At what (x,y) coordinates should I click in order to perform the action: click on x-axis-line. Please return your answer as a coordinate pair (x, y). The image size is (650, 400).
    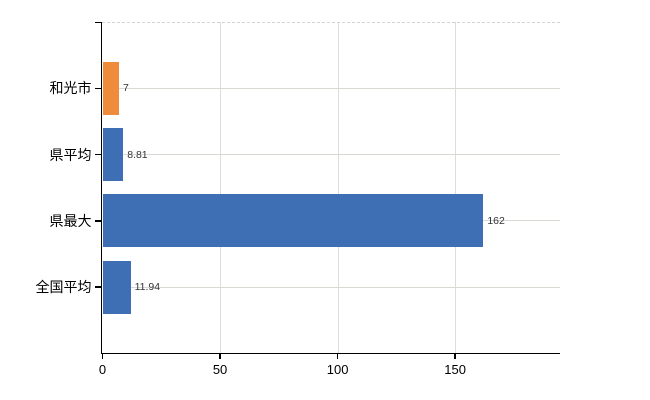
    Looking at the image, I should click on (330, 353).